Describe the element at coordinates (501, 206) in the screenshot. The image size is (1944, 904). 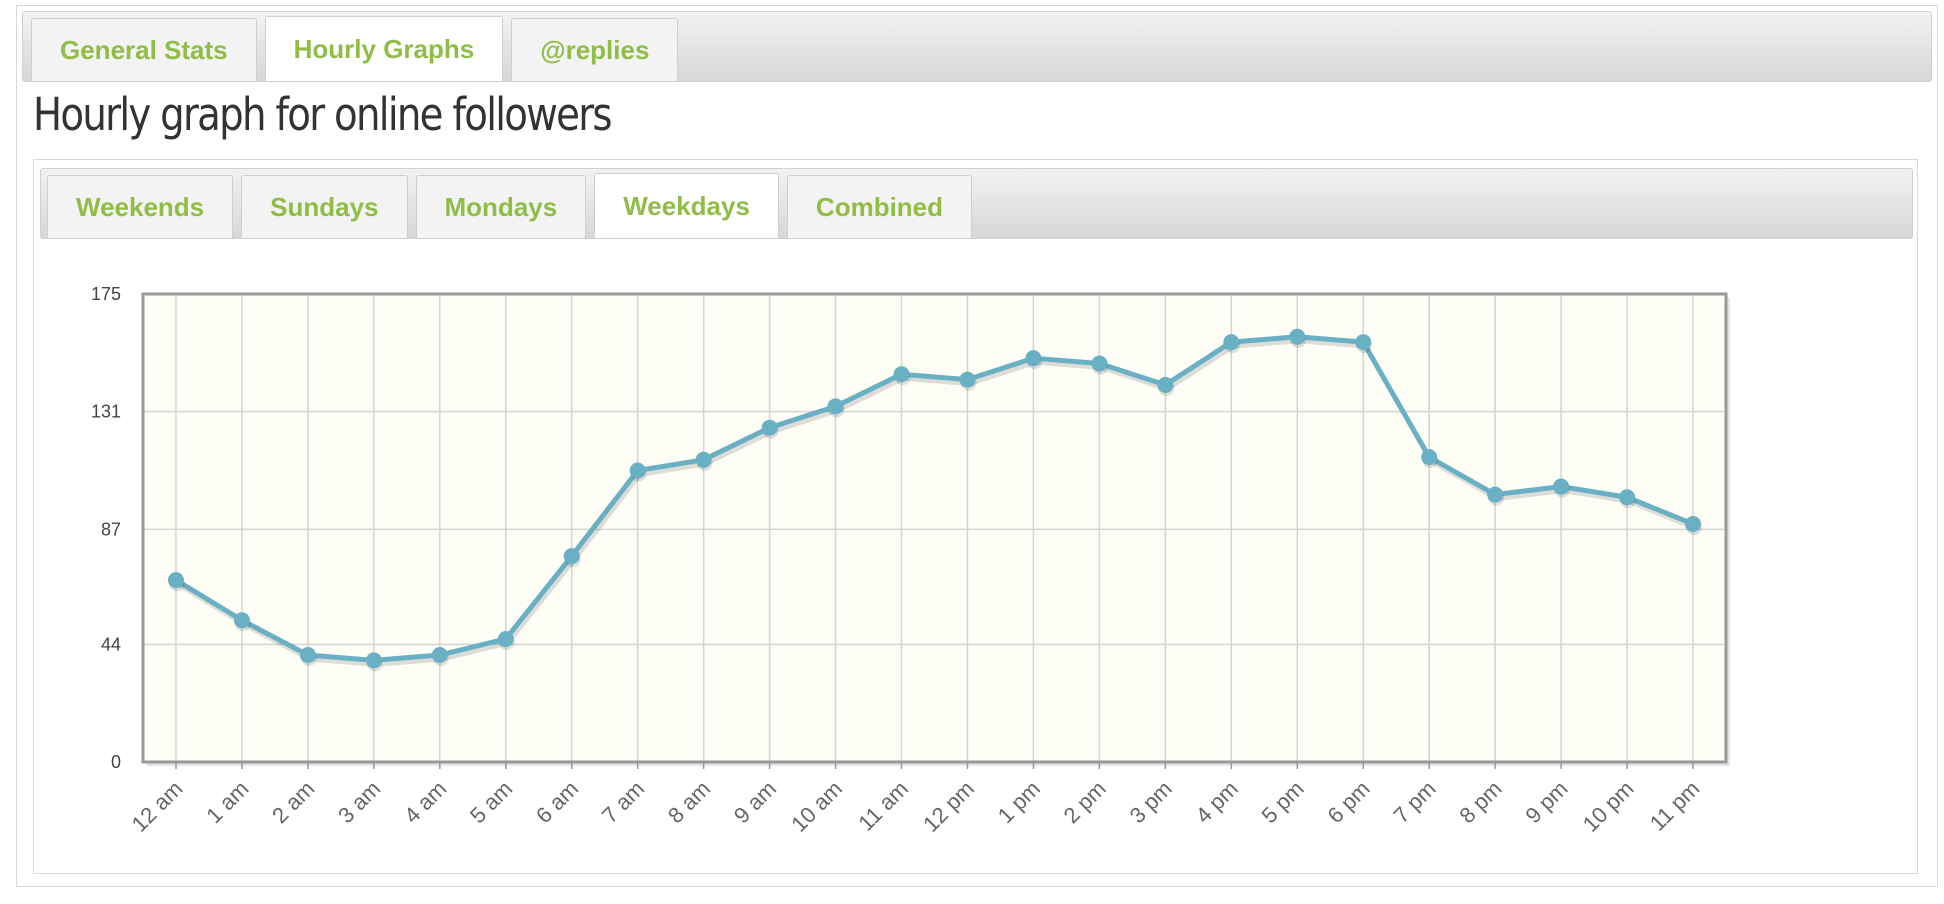
I see `tab-mondays: Mondays` at that location.